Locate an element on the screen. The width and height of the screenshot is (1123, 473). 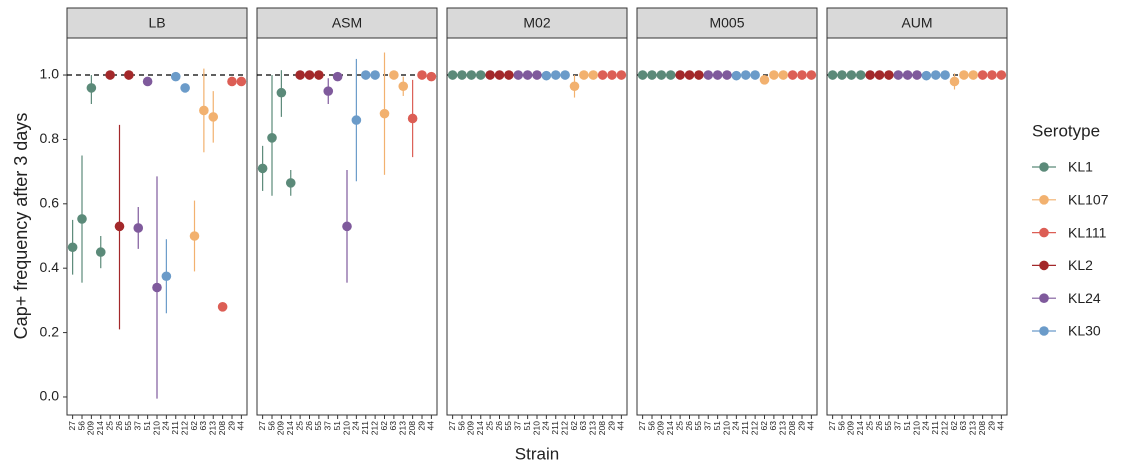
y-tick-label: 0.2 is located at coordinates (50, 331).